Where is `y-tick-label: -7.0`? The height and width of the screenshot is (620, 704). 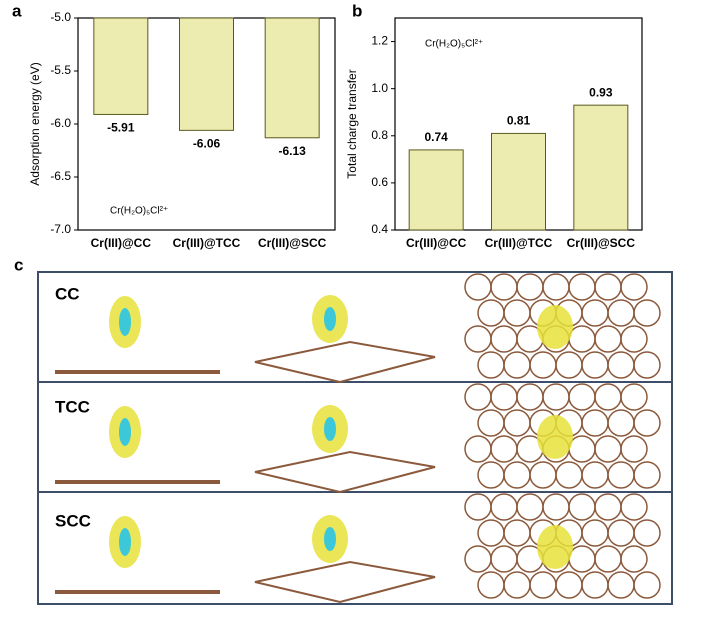
y-tick-label: -7.0 is located at coordinates (60, 229).